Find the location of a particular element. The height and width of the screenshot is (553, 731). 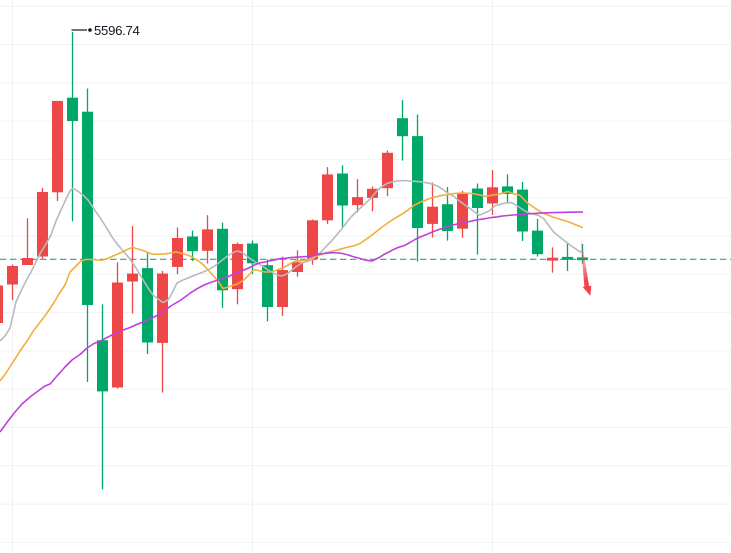

svg-text: 5596.74 is located at coordinates (117, 30).